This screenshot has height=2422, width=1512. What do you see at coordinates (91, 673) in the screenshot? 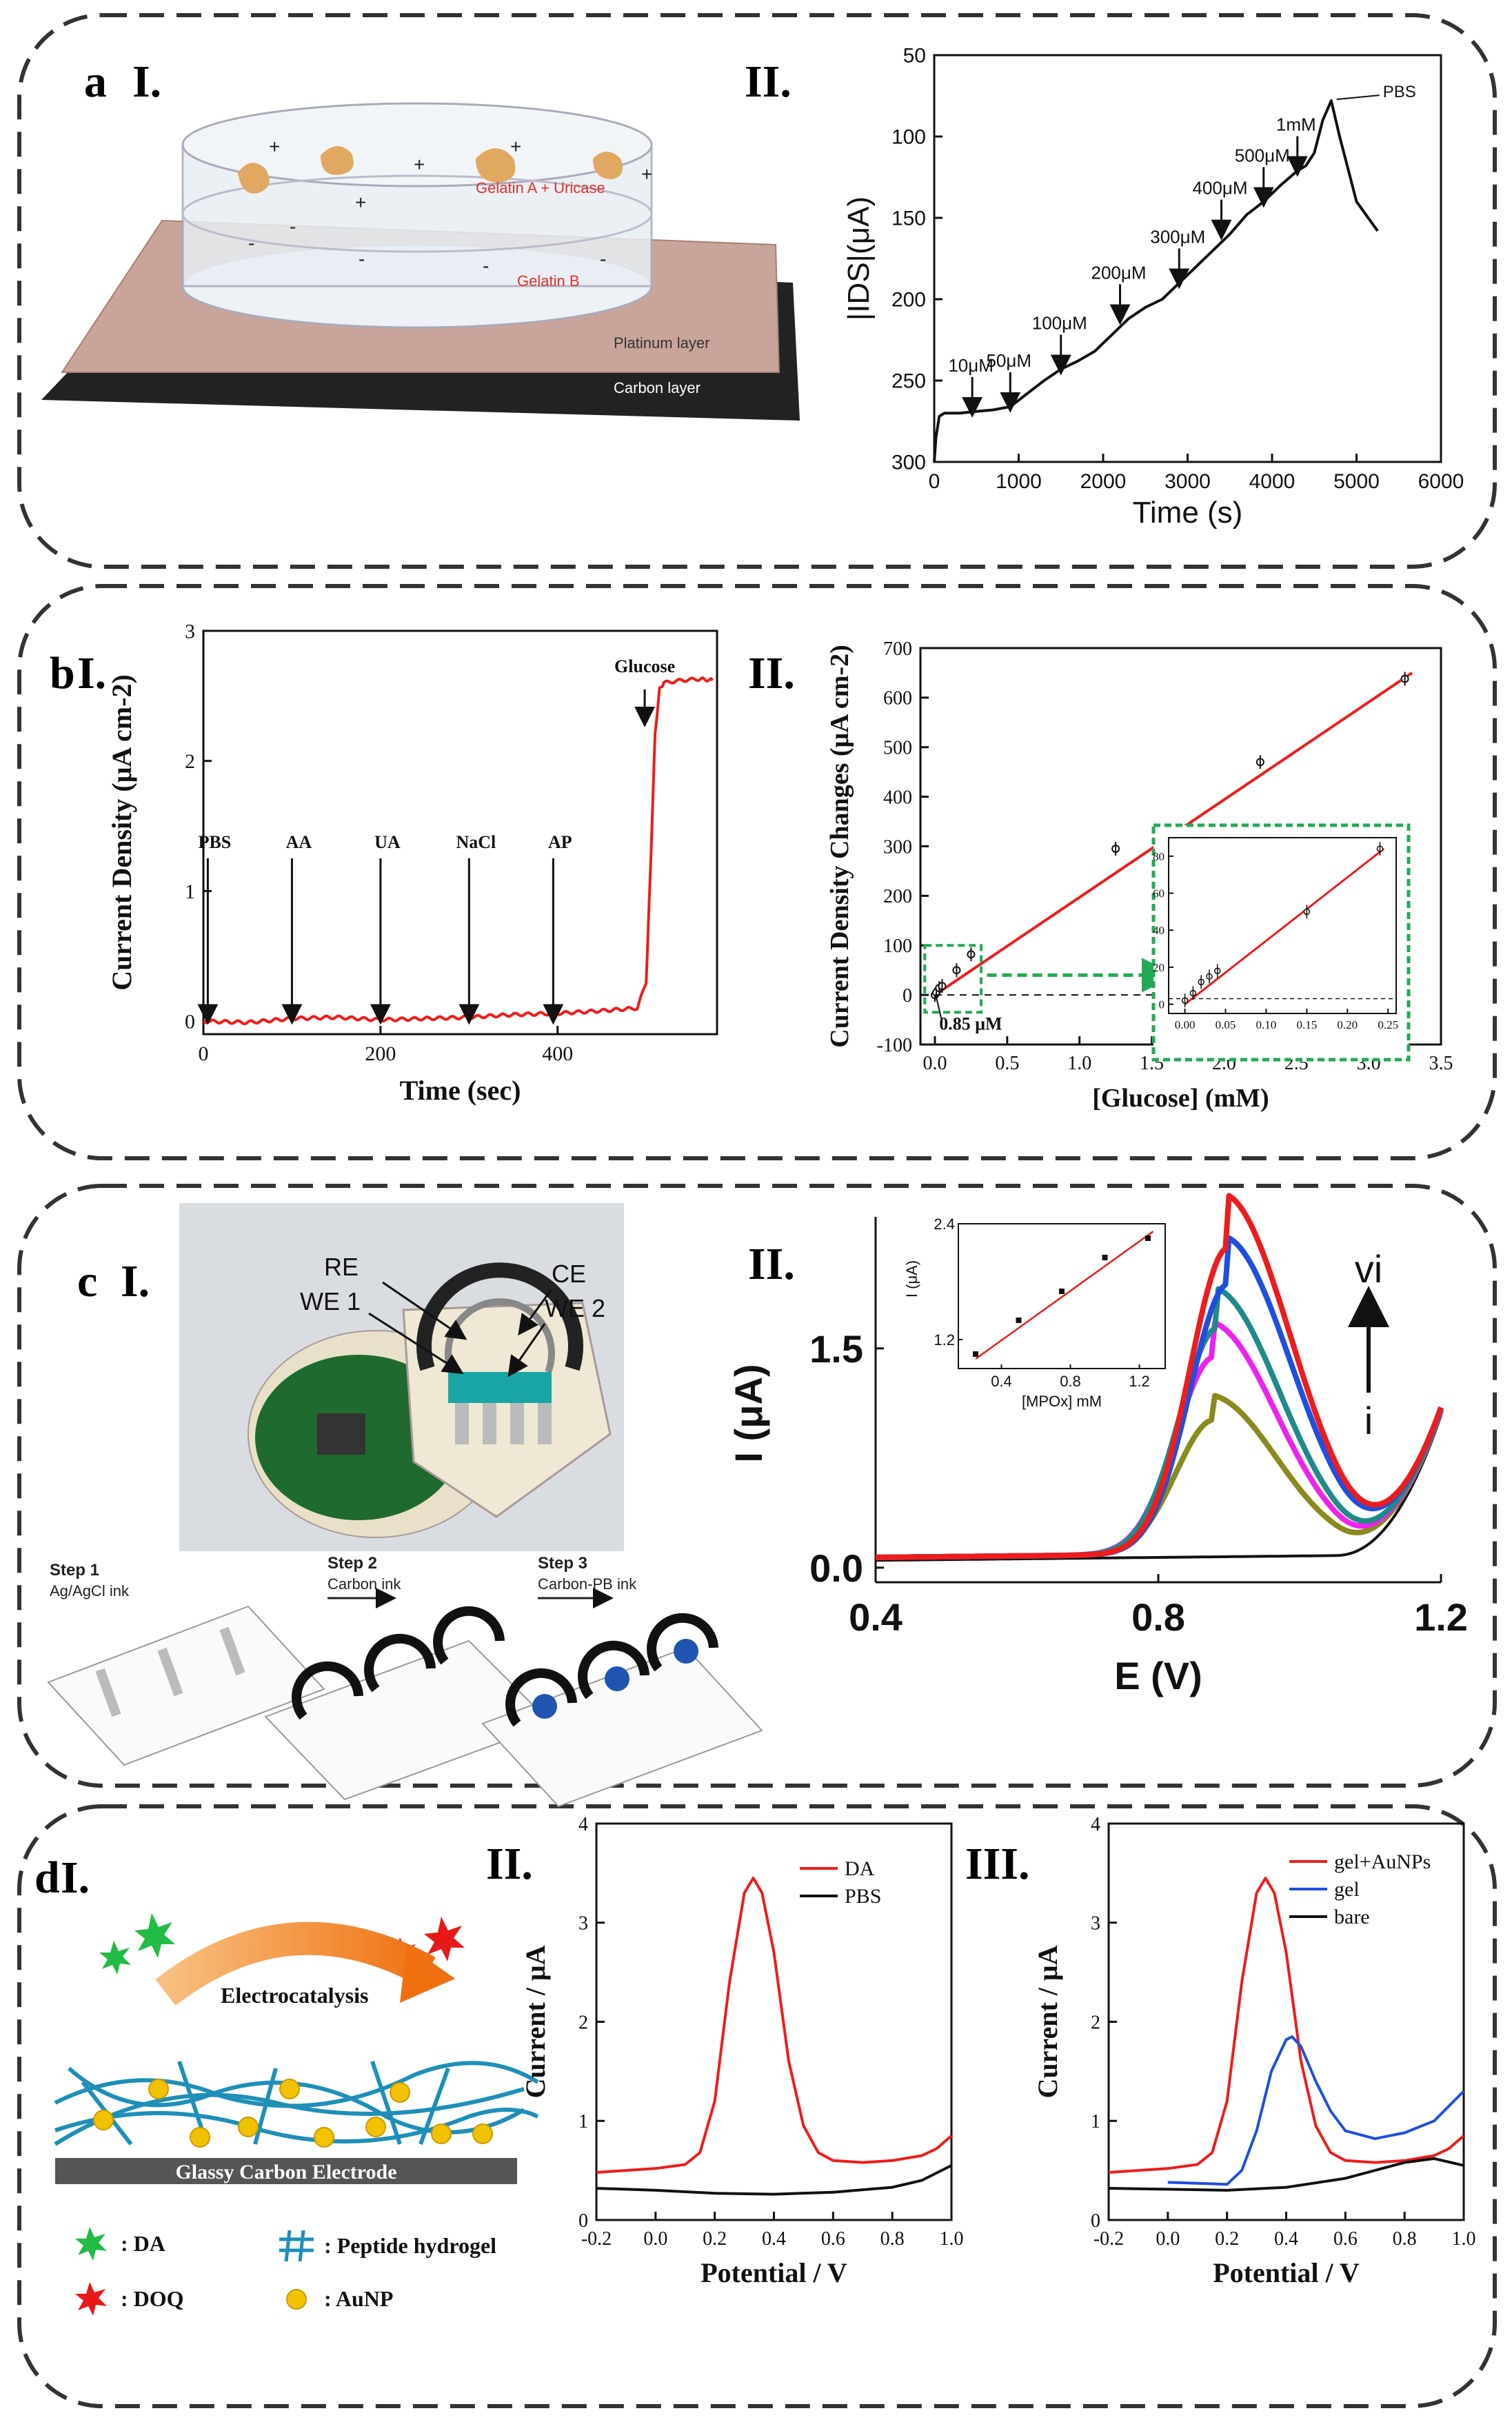
I see `panel-b-left-label: I.` at bounding box center [91, 673].